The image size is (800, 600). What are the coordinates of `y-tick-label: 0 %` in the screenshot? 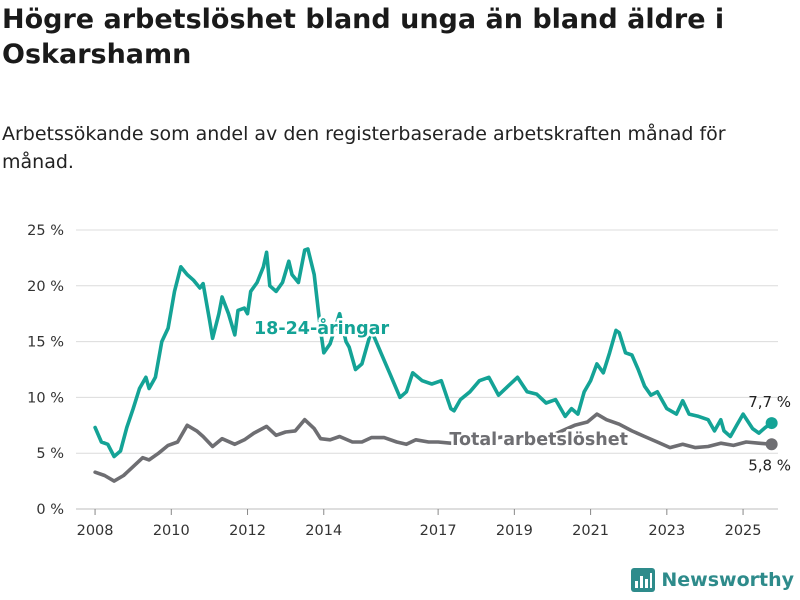 It's located at (50, 510).